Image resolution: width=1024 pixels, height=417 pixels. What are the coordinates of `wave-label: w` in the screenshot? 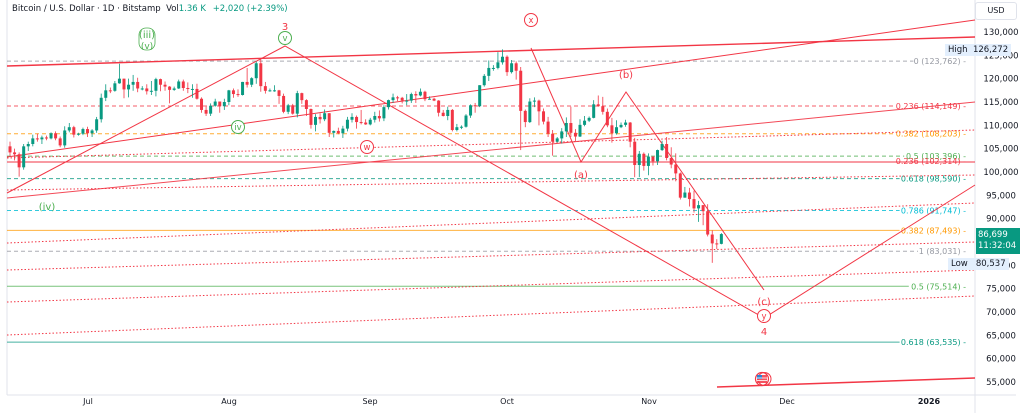 It's located at (367, 148).